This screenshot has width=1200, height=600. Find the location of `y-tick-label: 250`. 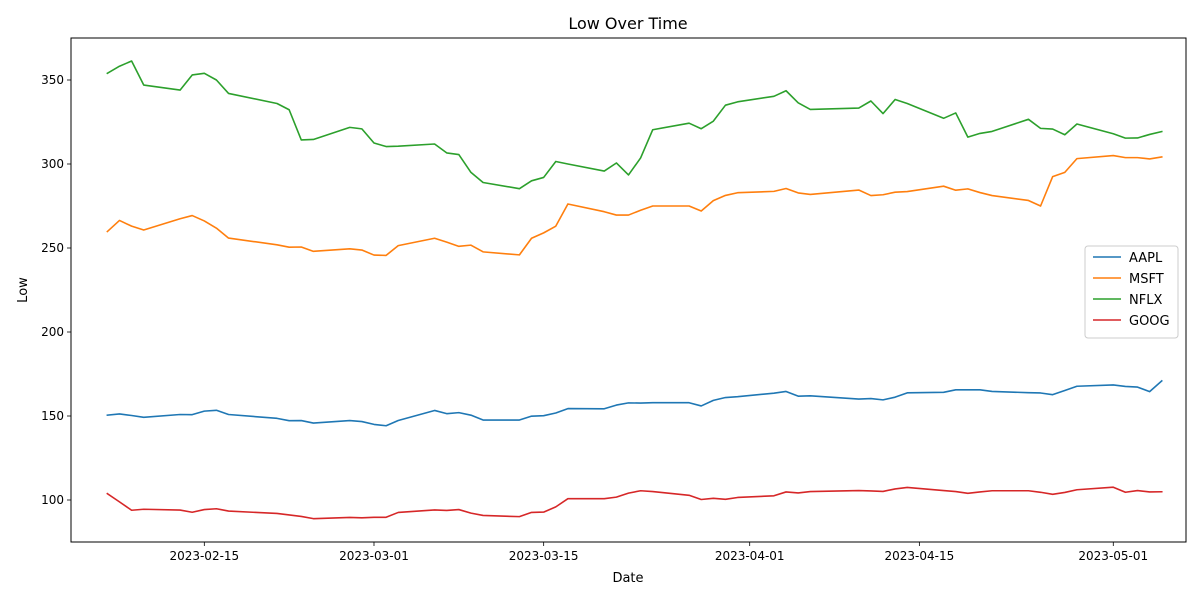

y-tick-label: 250 is located at coordinates (52, 248).